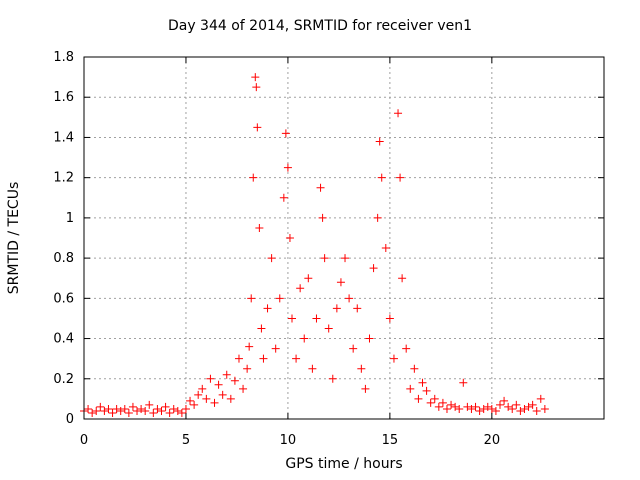 The height and width of the screenshot is (480, 640). What do you see at coordinates (390, 440) in the screenshot?
I see `x-tick-label: 15` at bounding box center [390, 440].